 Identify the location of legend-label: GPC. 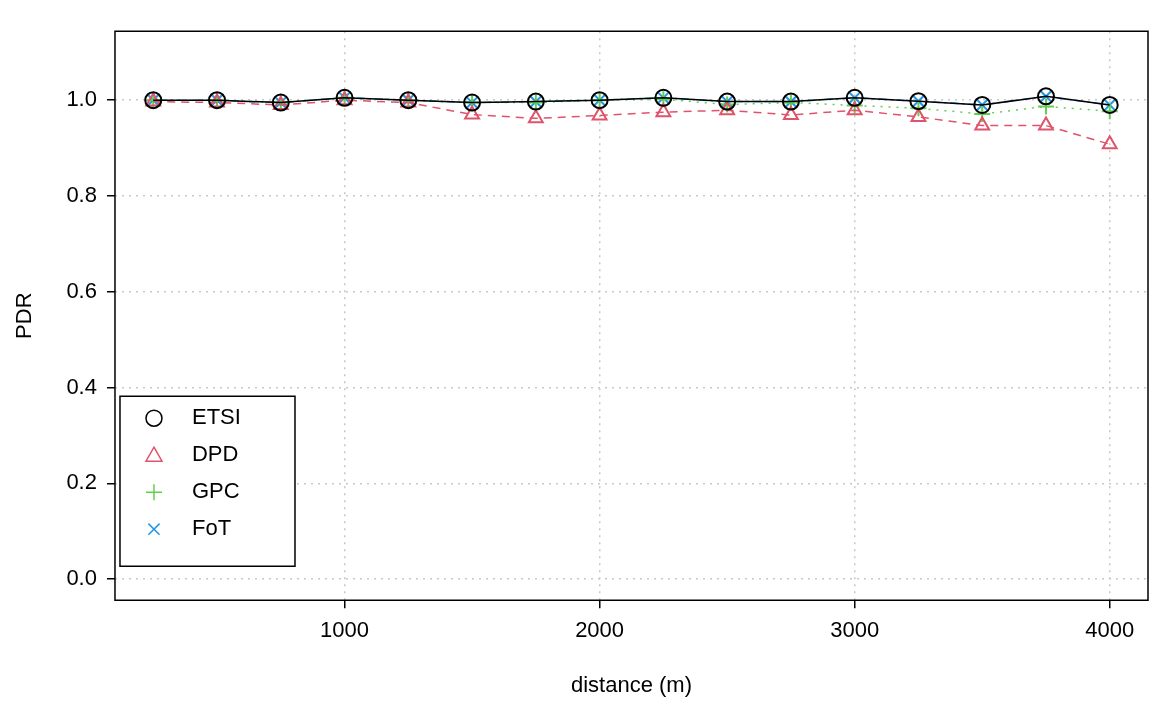
(215, 491).